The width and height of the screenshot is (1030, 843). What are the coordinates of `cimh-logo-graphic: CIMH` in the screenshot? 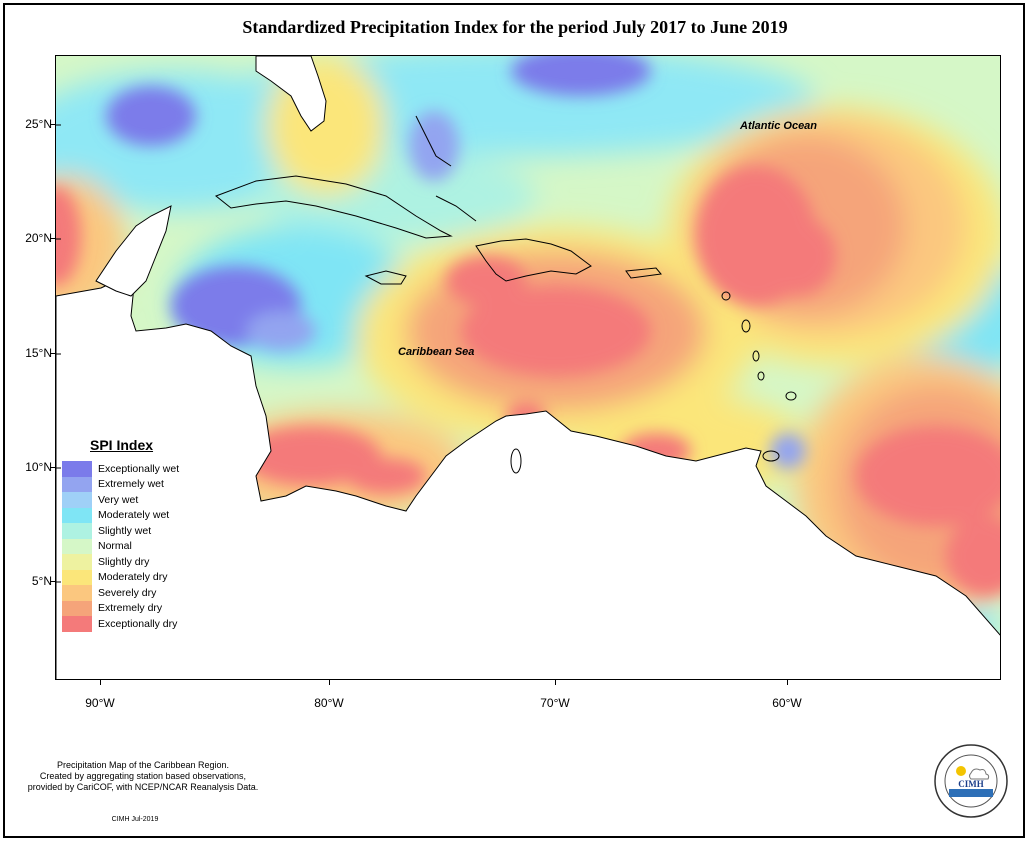 It's located at (971, 781).